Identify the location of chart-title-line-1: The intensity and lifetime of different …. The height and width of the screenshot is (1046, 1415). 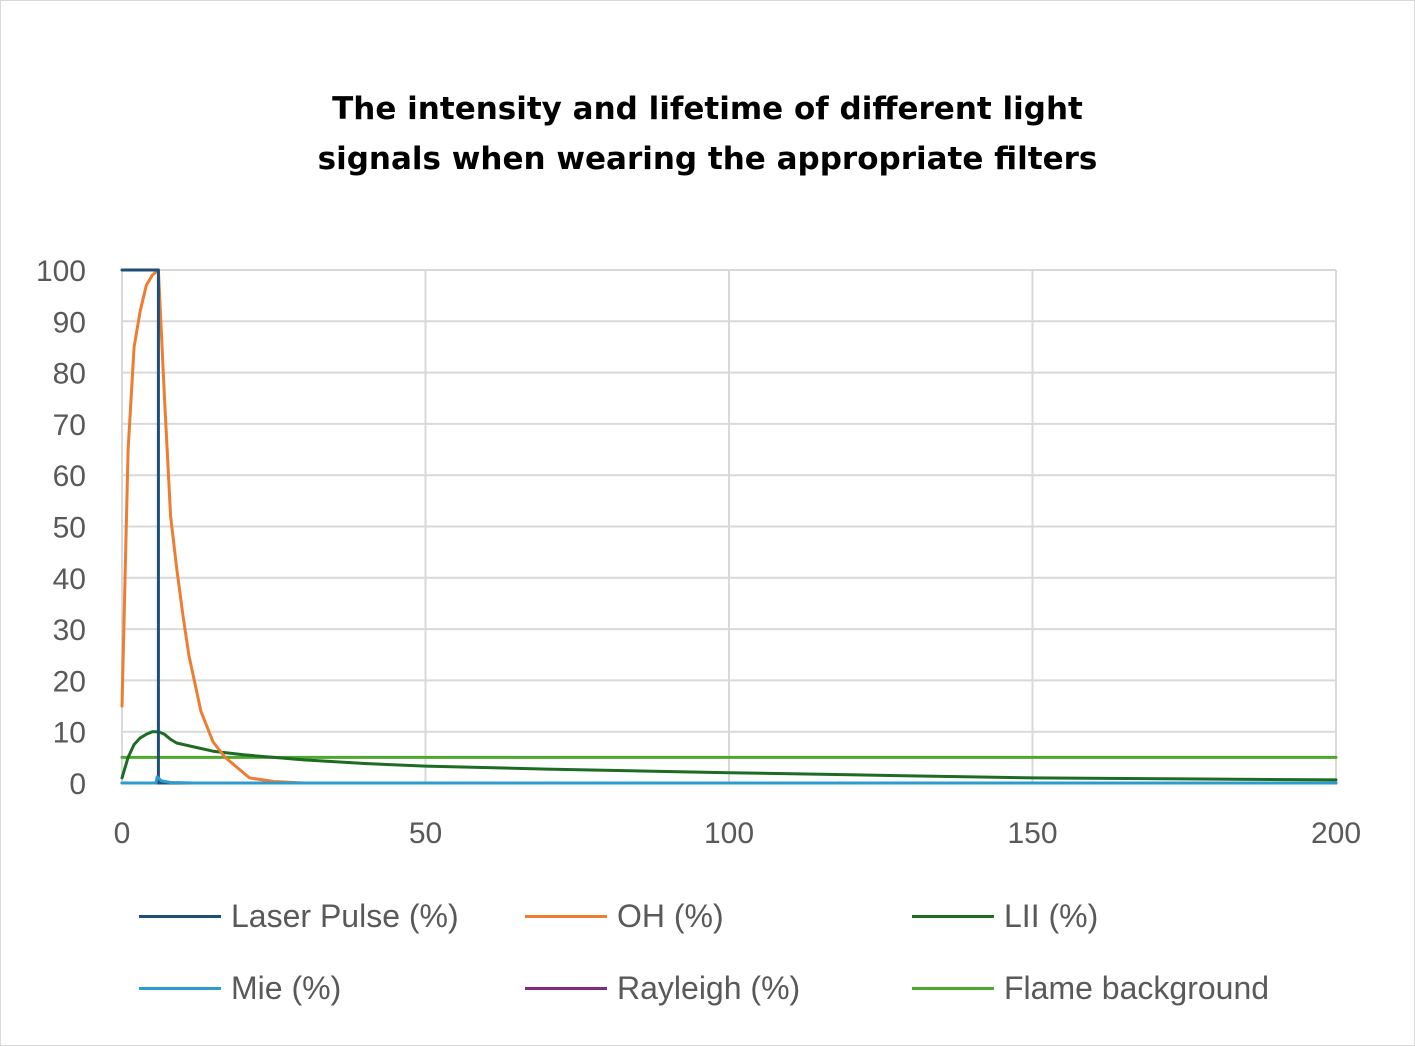
(707, 109).